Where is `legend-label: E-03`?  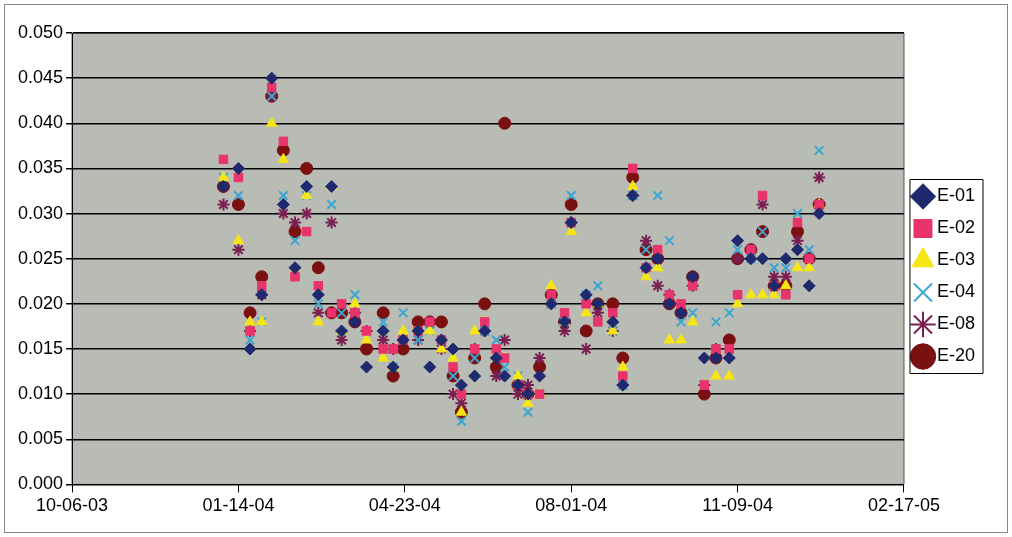 legend-label: E-03 is located at coordinates (956, 259).